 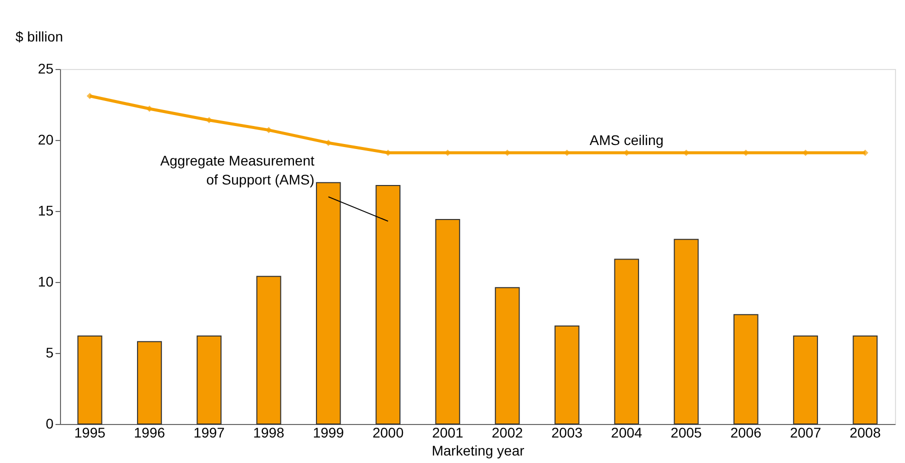 I want to click on x-tick-label: 1997, so click(x=209, y=432).